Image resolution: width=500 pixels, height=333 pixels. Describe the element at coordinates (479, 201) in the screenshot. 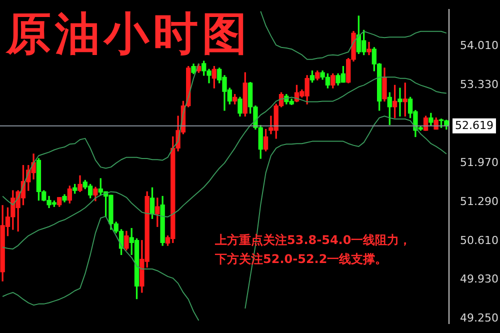

I see `y-tick-label: 51.290` at that location.